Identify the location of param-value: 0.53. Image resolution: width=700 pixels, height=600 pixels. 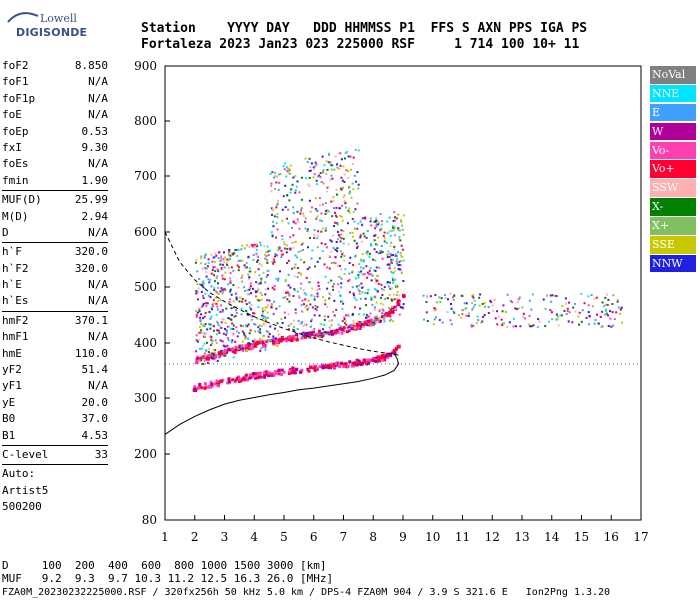
(95, 131).